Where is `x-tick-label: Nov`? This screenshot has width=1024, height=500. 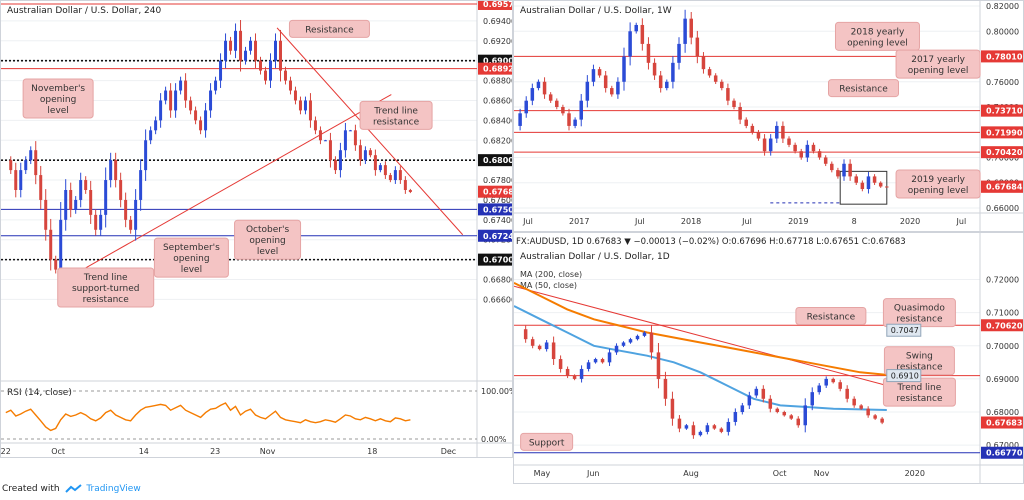 x-tick-label: Nov is located at coordinates (822, 473).